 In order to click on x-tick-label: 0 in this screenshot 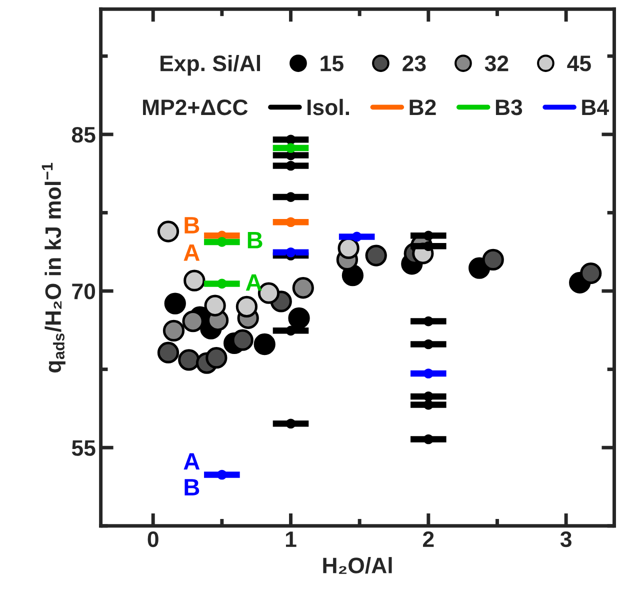, I will do `click(153, 539)`.